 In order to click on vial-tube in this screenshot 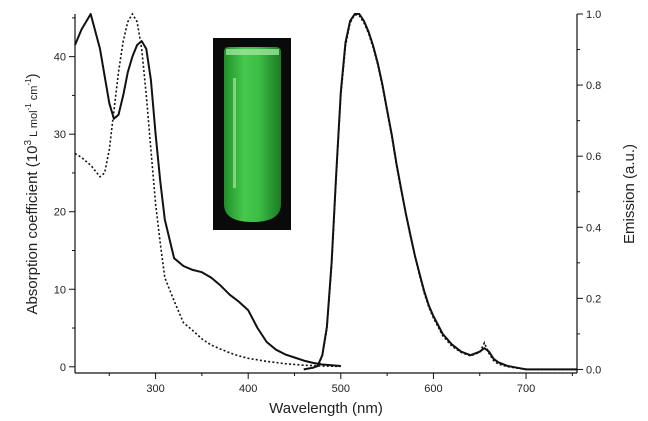, I will do `click(252, 134)`.